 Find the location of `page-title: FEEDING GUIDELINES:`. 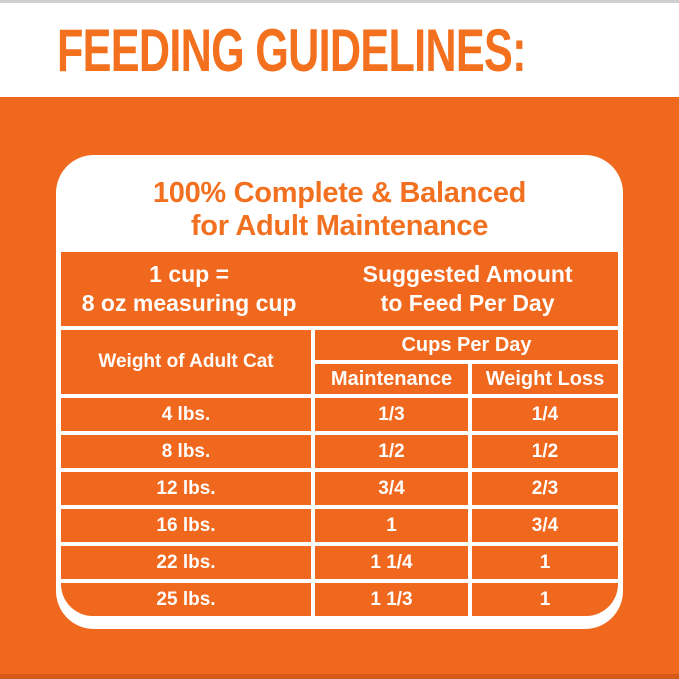

page-title: FEEDING GUIDELINES: is located at coordinates (291, 50).